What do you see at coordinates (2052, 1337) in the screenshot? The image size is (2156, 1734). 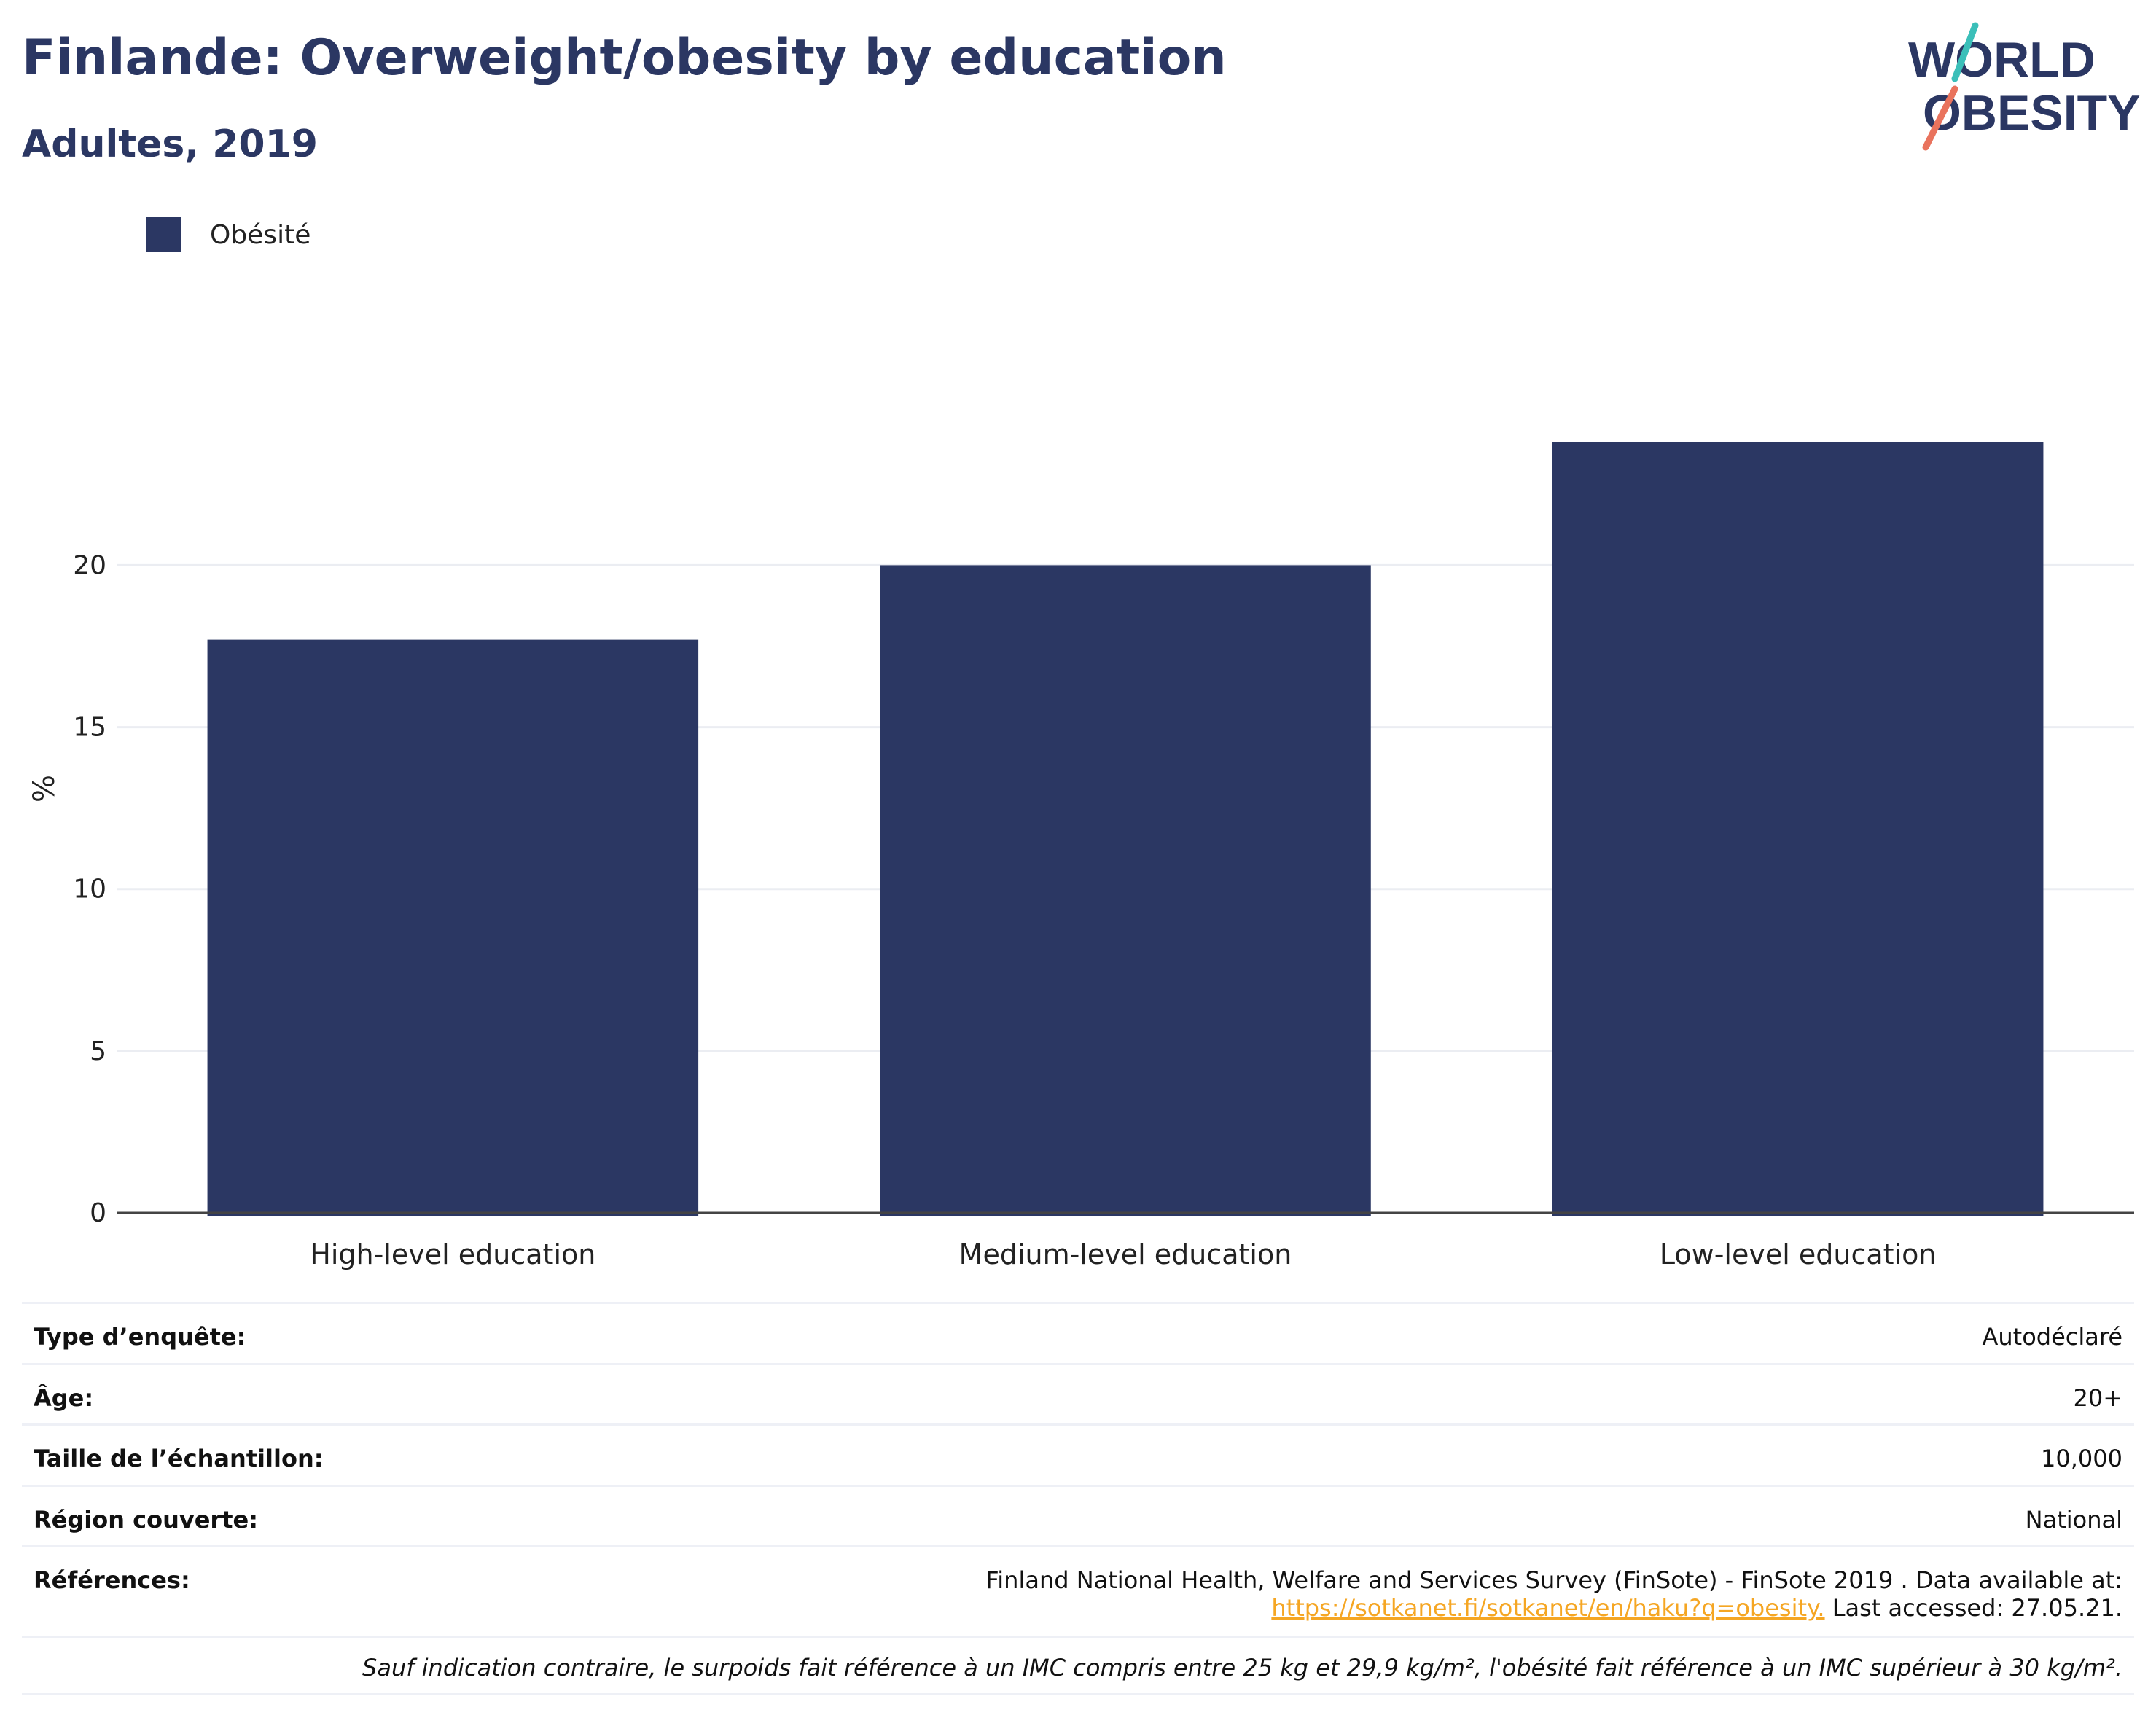 I see `survey-type-value: Autodéclaré` at bounding box center [2052, 1337].